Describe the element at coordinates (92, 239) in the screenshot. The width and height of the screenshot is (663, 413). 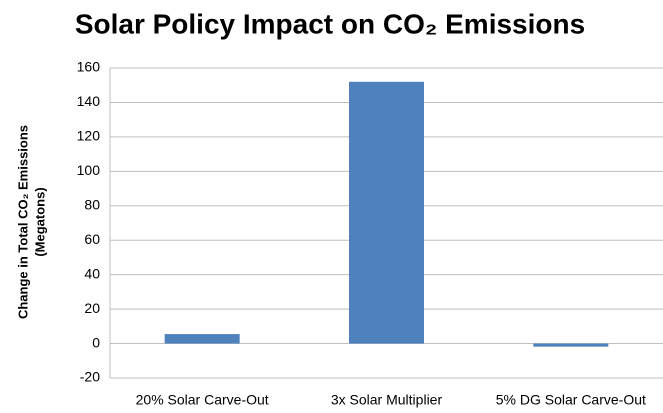
I see `y-tick-label: 60` at that location.